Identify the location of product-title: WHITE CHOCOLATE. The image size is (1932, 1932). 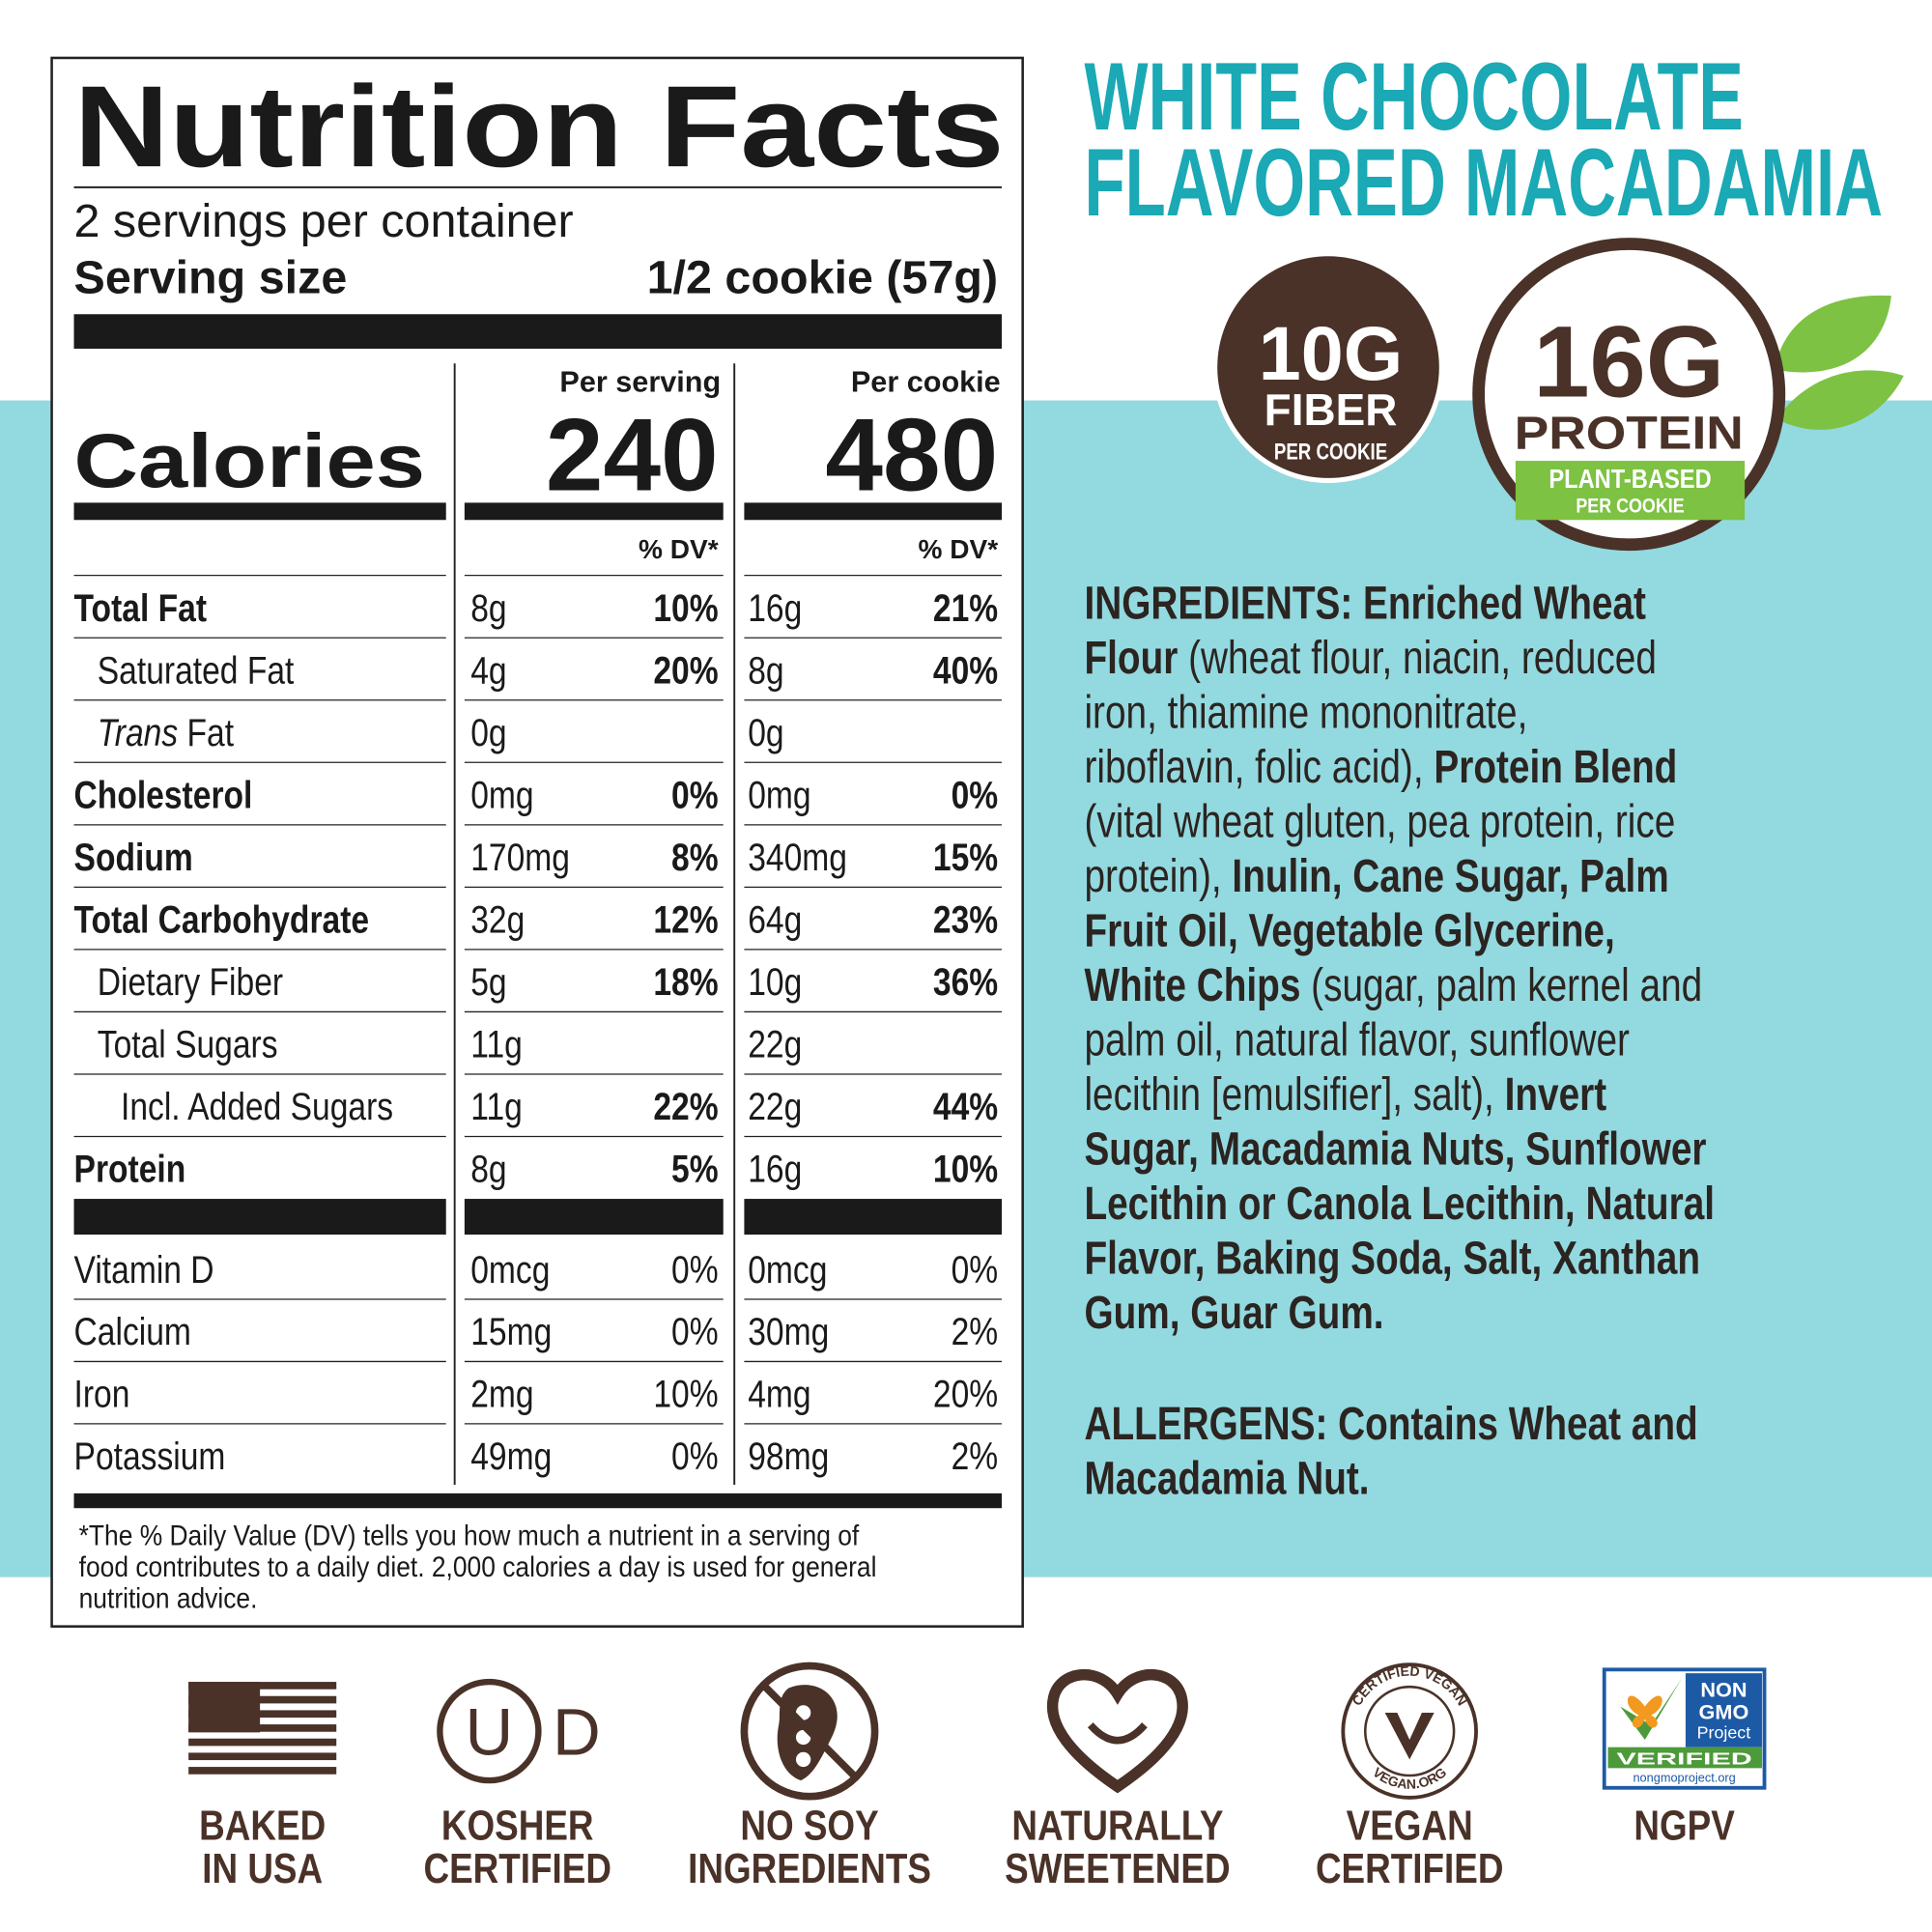
(1413, 97).